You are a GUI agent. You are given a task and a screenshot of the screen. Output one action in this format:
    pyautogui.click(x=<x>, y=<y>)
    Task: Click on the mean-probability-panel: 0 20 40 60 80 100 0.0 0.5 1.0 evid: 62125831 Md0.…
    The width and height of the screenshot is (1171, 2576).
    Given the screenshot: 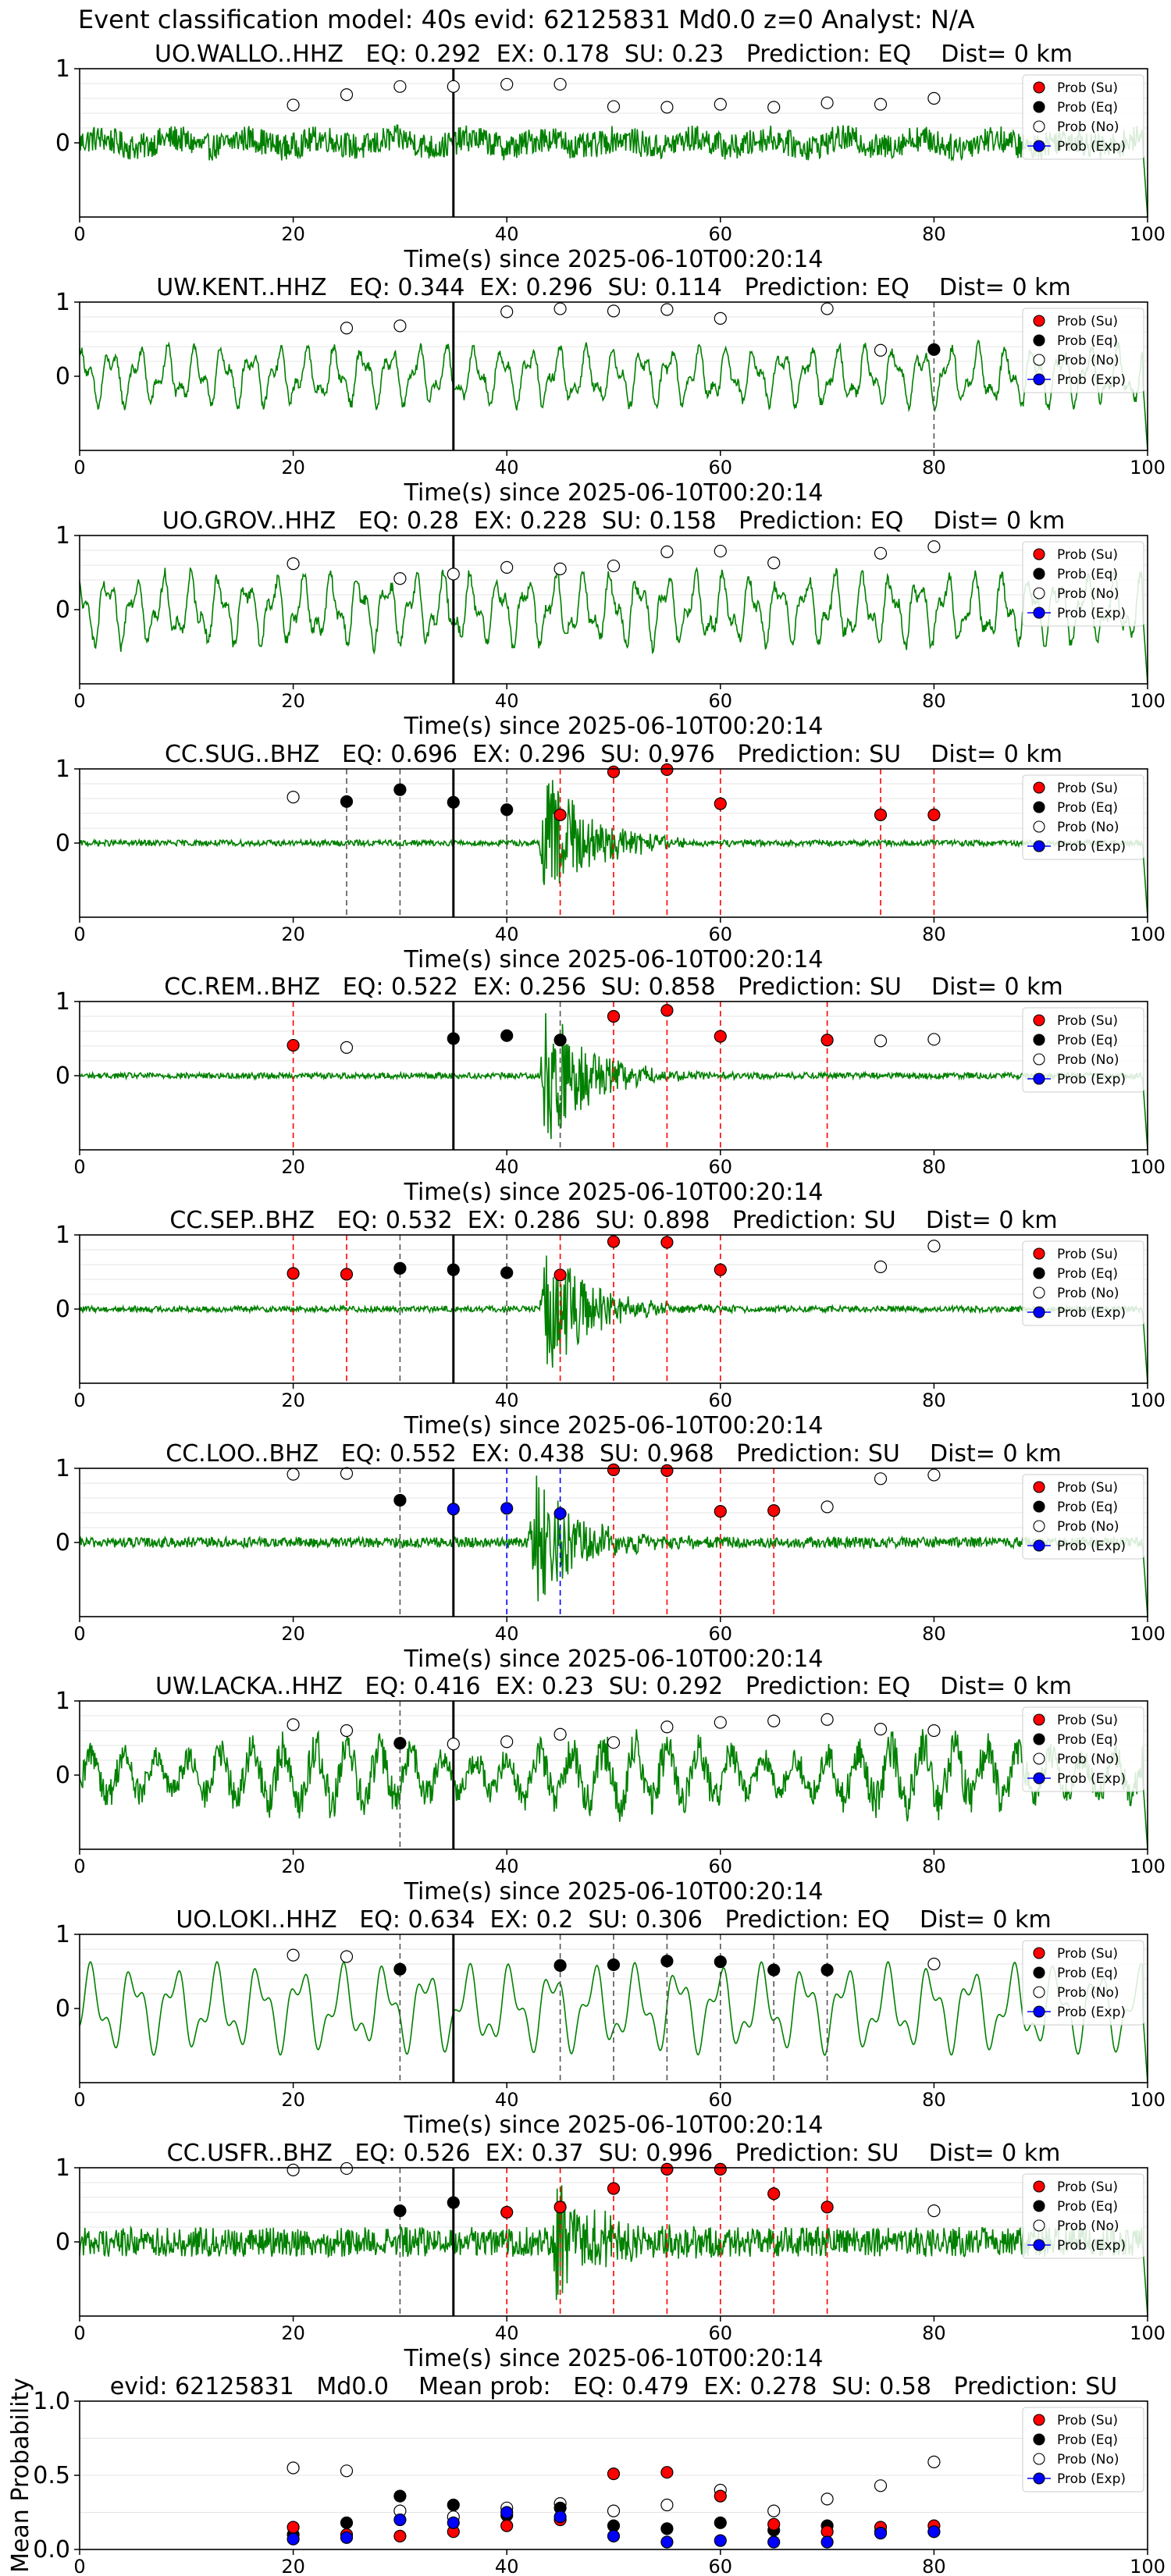 What is the action you would take?
    pyautogui.click(x=586, y=2474)
    